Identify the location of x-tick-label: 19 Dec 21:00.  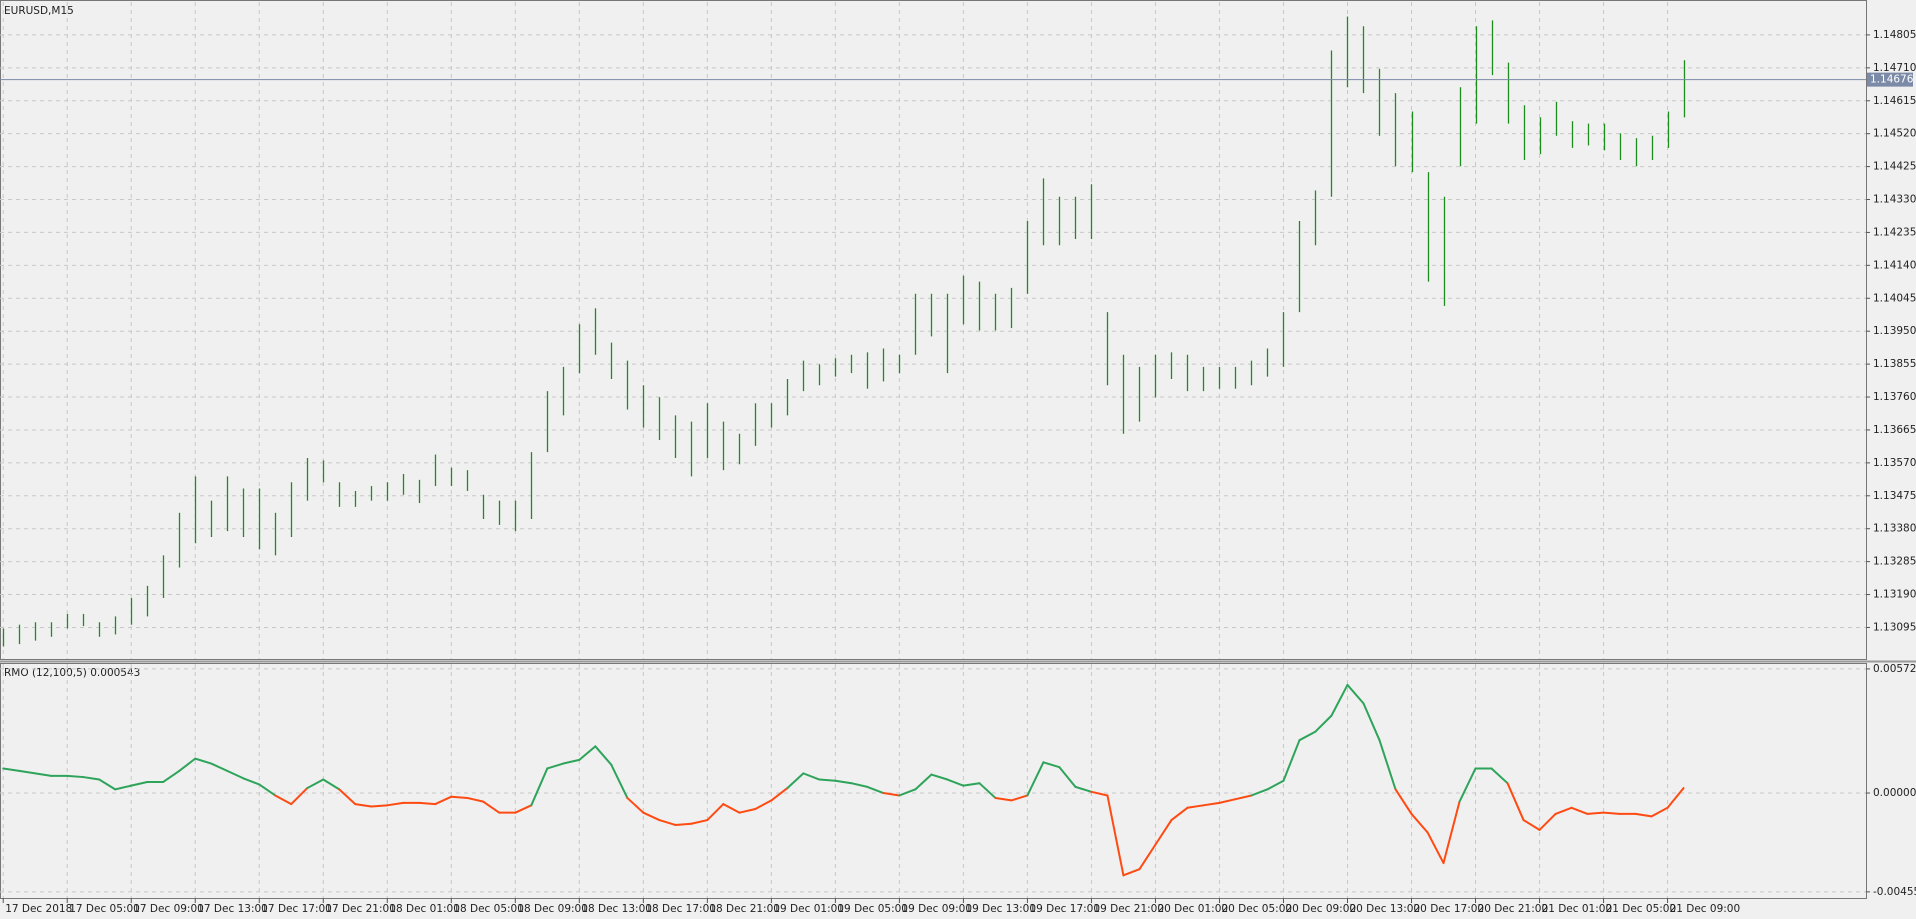
(1128, 909).